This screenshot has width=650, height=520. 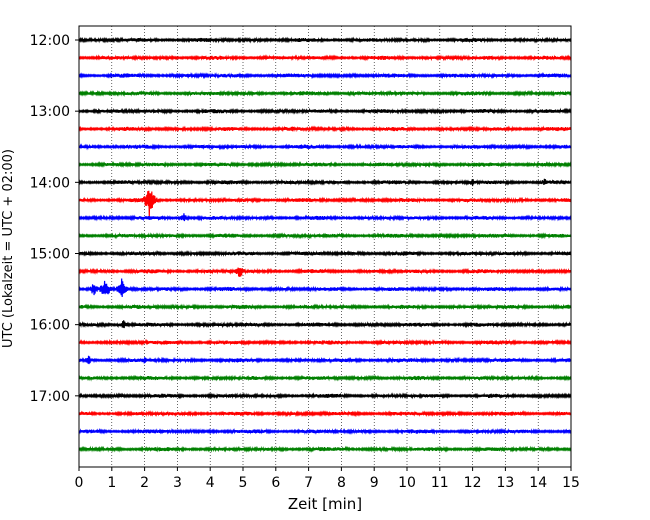 I want to click on x-axis-label: Zeit [min], so click(x=325, y=504).